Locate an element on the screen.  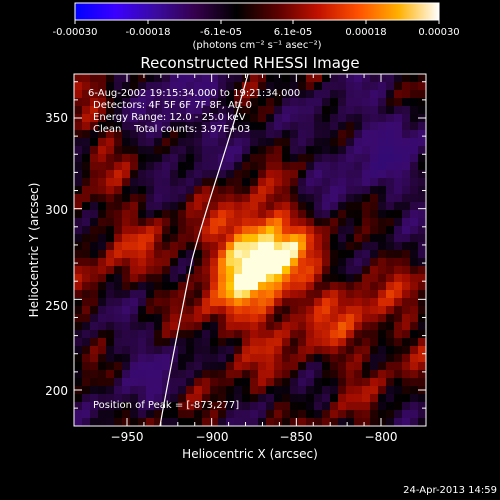
x-tick-label-2: −900 is located at coordinates (212, 437).